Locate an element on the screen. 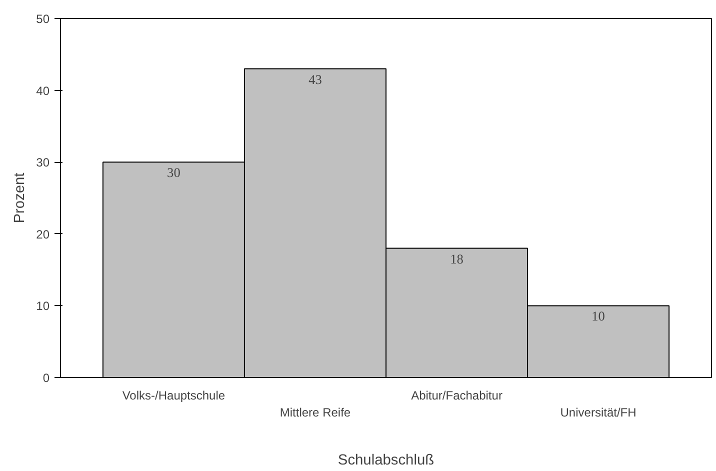  data-label: 10 is located at coordinates (599, 316).